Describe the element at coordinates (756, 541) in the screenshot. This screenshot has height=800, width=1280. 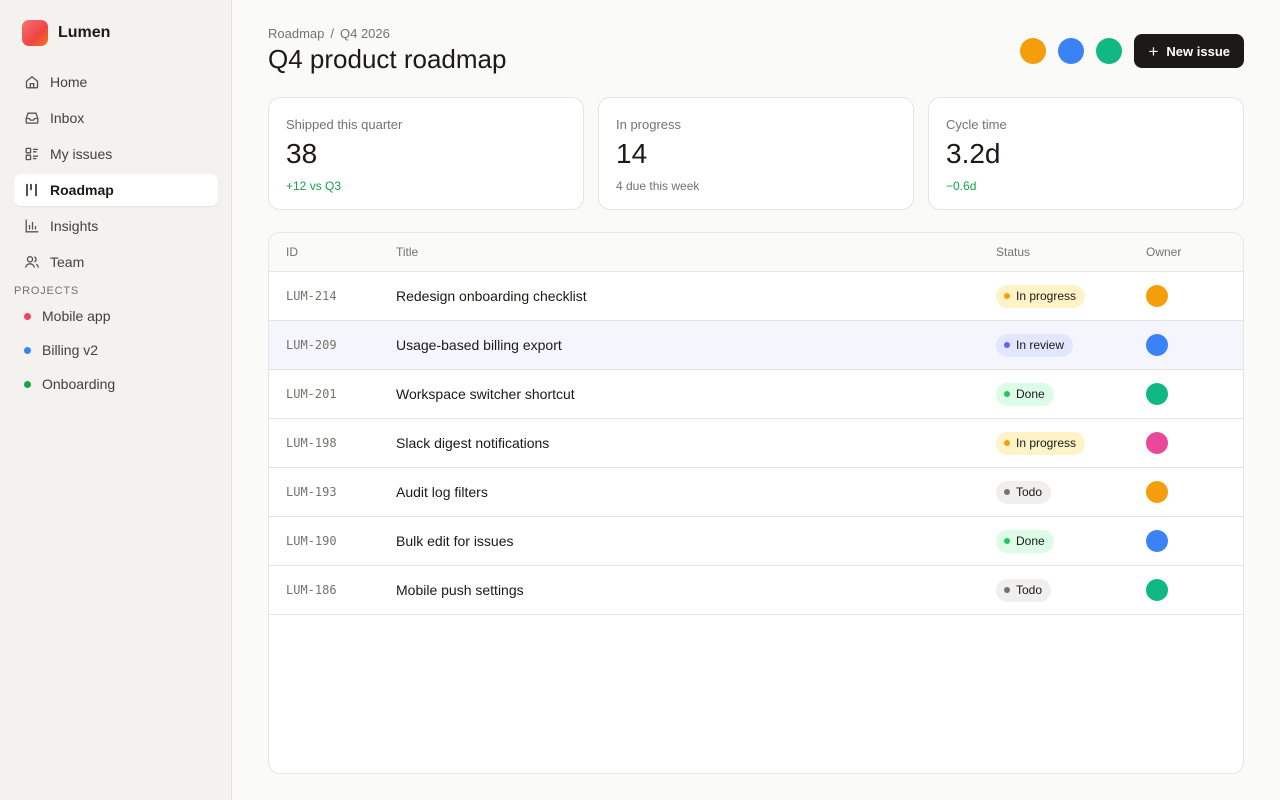
I see `table-row: LUM-190 Bulk edit for issues Done` at that location.